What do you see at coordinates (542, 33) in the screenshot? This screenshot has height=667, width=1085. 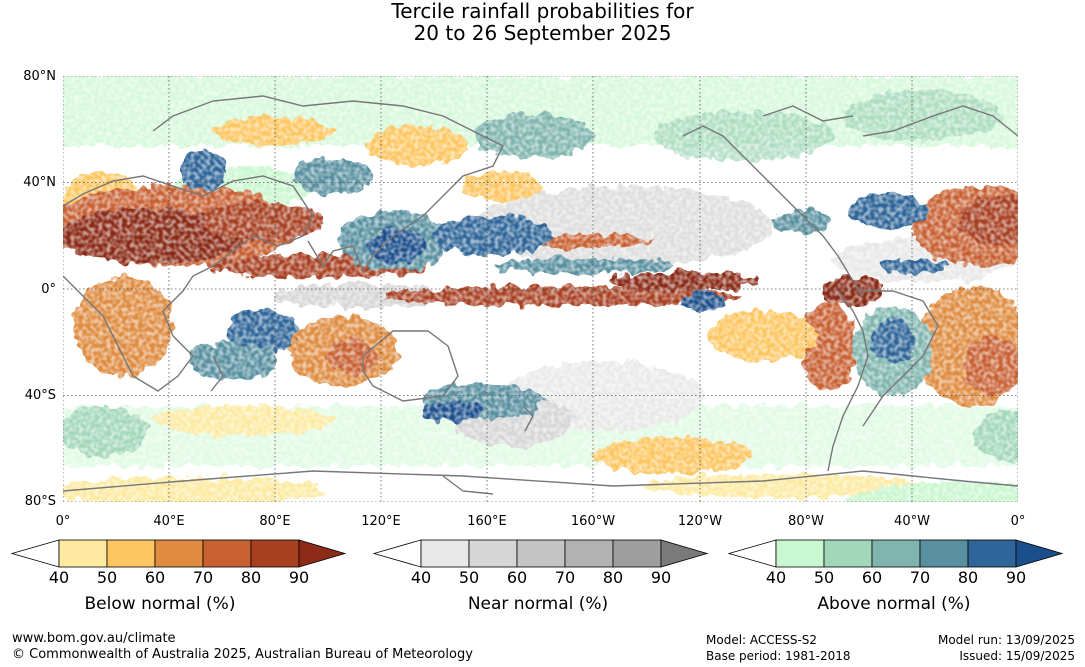 I see `title-line-2: 20 to 26 September 2025` at bounding box center [542, 33].